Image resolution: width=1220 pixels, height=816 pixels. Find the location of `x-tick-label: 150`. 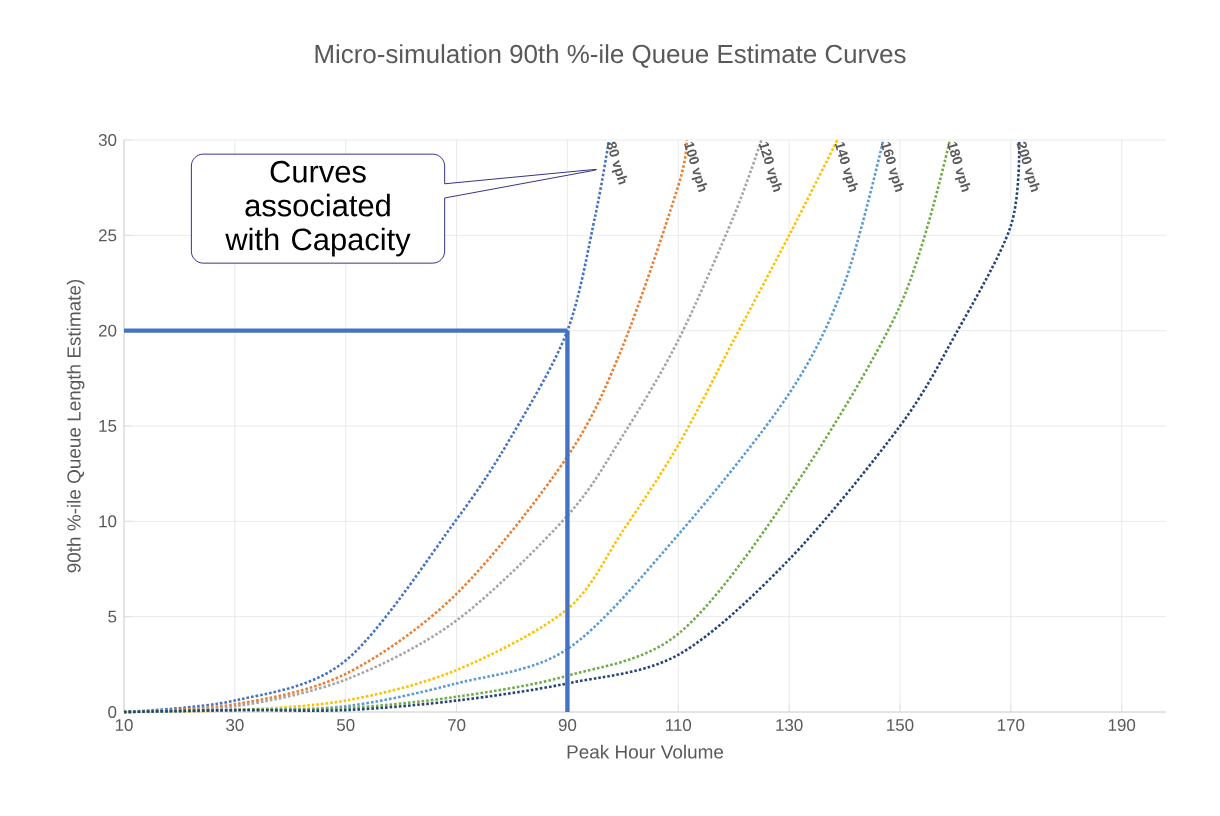

x-tick-label: 150 is located at coordinates (900, 725).